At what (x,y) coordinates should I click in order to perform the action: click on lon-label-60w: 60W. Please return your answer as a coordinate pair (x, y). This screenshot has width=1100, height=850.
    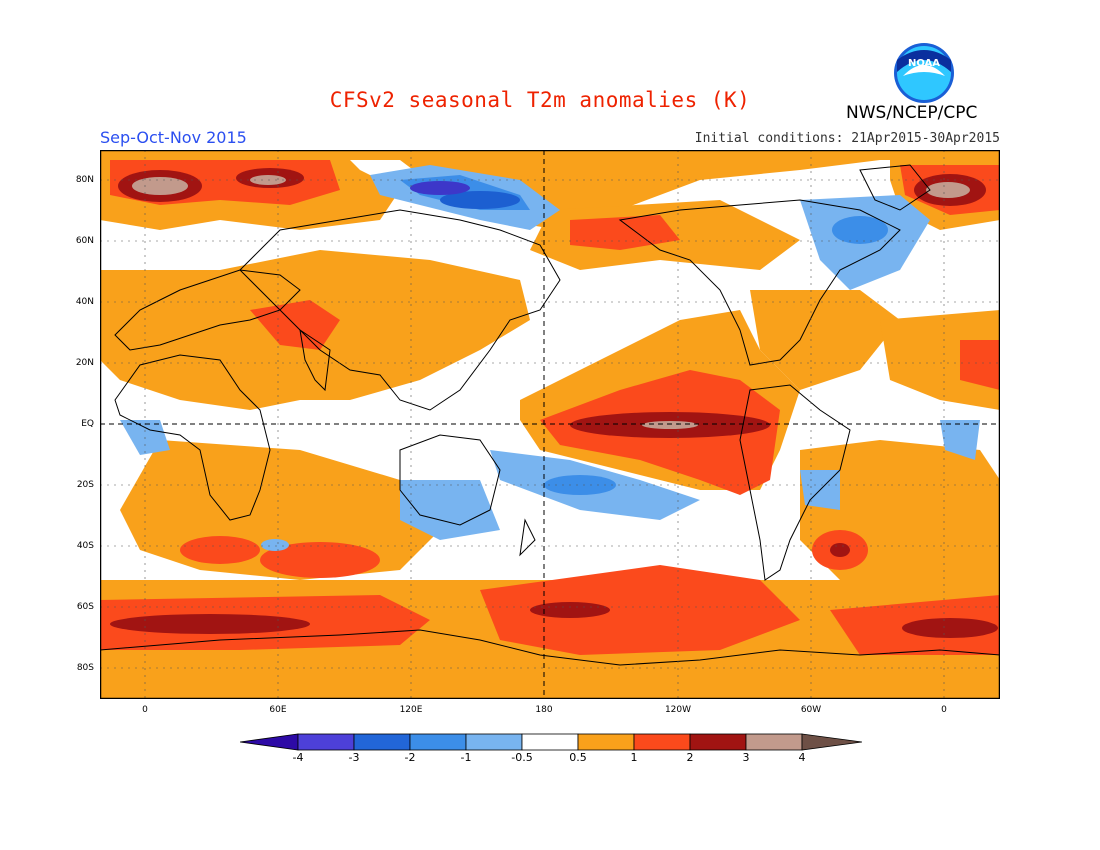
    Looking at the image, I should click on (811, 710).